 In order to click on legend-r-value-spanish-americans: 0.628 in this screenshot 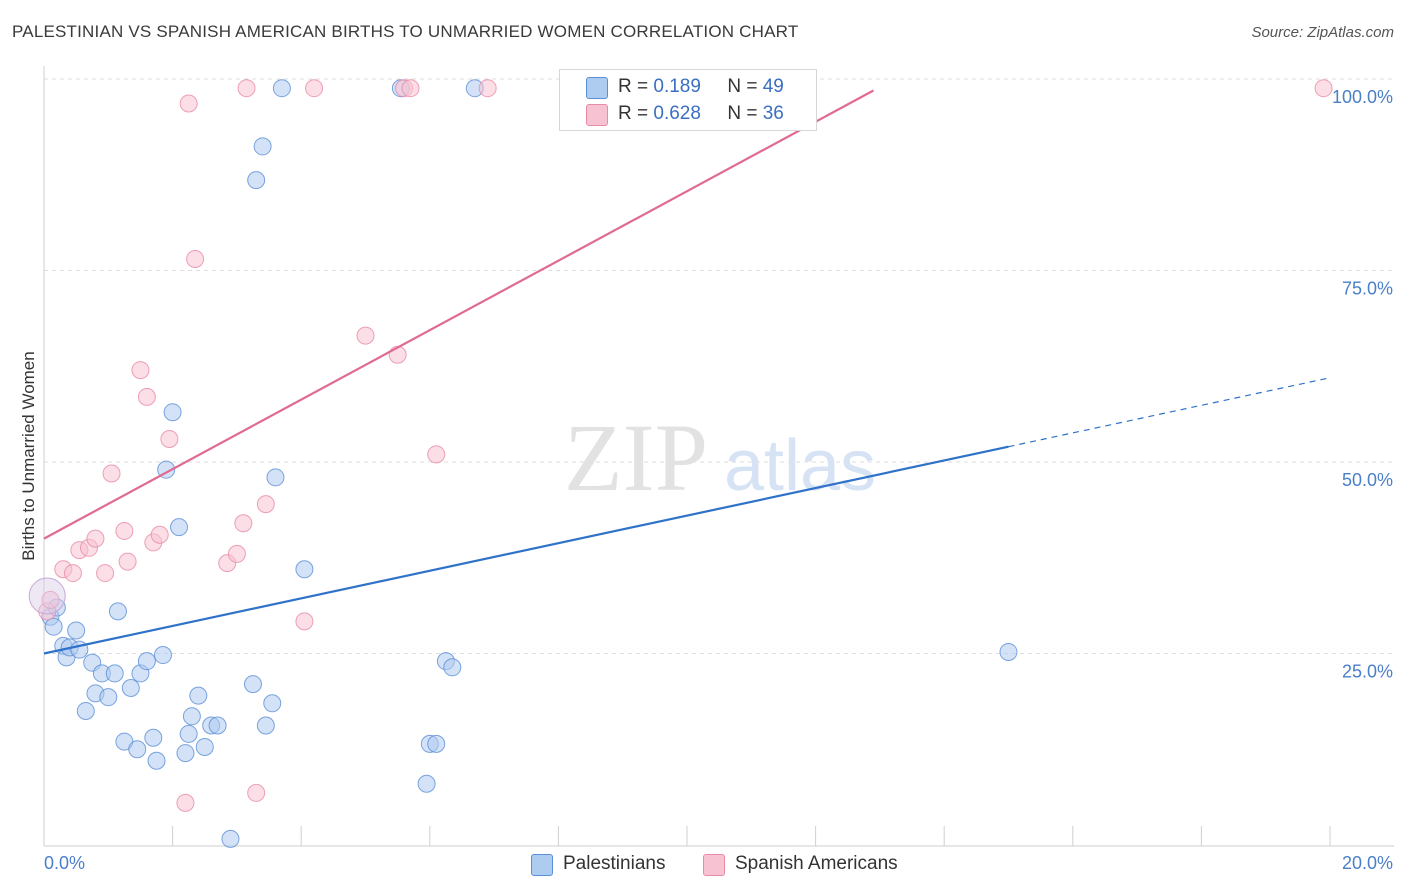, I will do `click(677, 113)`.